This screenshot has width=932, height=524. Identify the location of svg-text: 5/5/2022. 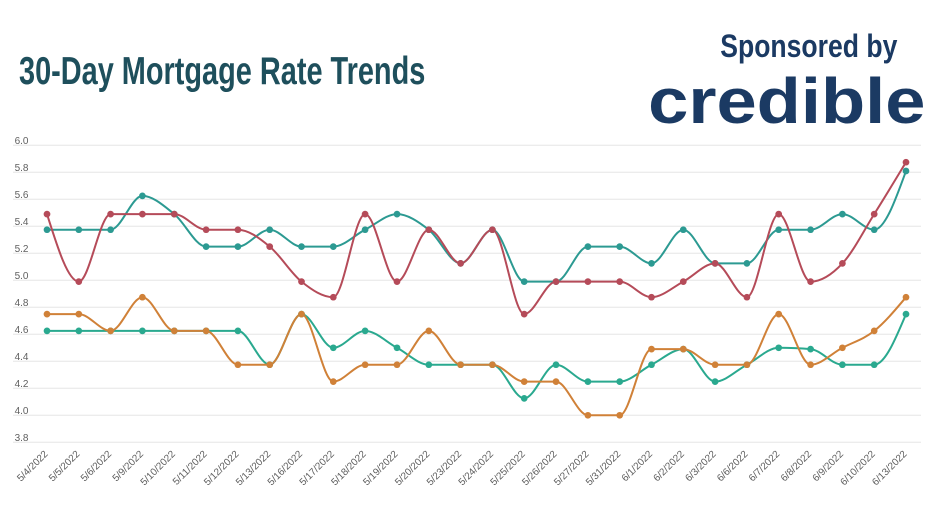
(65, 467).